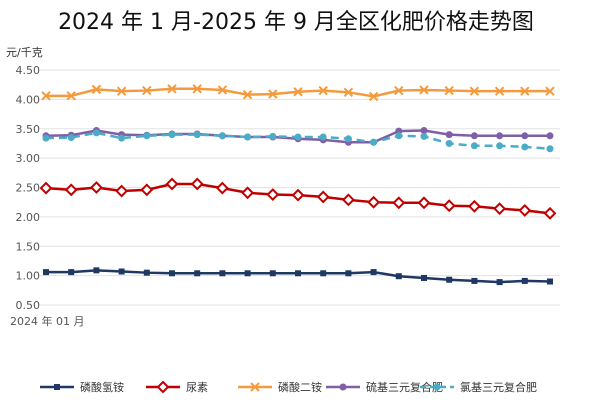  I want to click on legend-item: 尿素, so click(177, 387).